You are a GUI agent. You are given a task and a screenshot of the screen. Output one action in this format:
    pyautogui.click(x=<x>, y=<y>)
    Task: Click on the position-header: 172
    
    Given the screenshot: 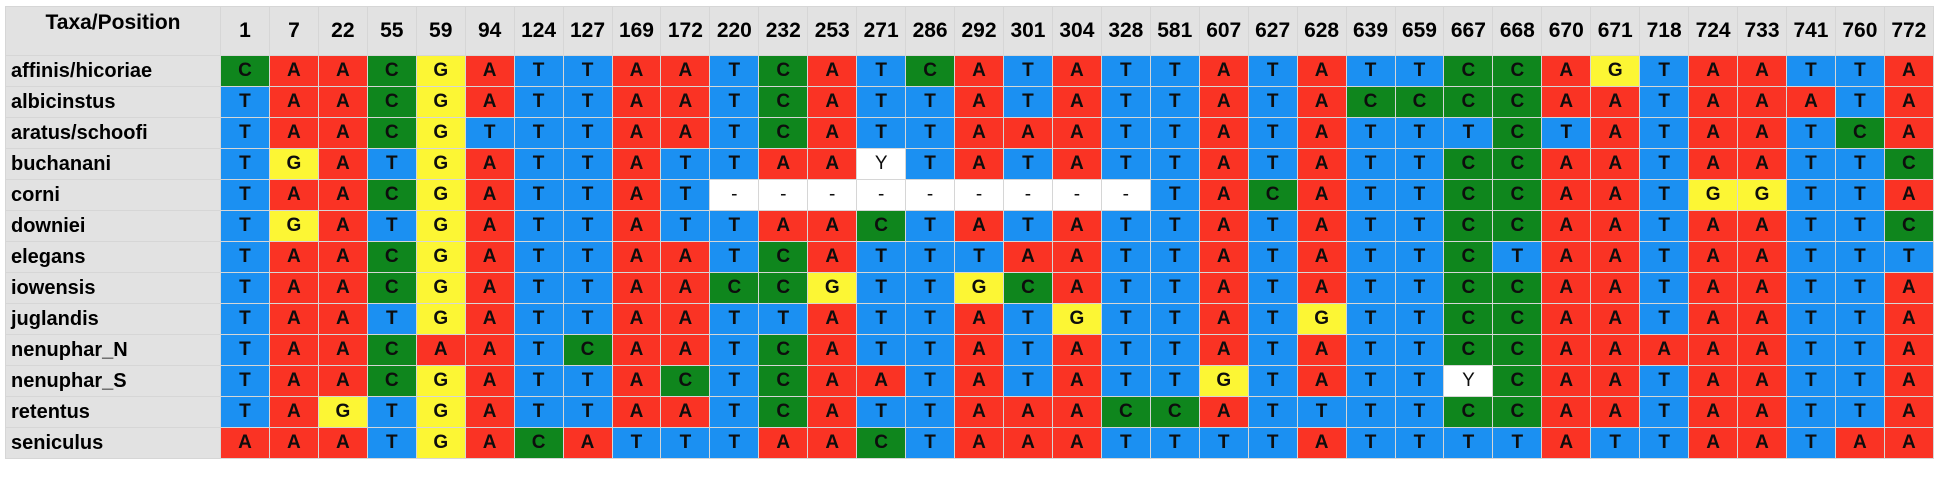 What is the action you would take?
    pyautogui.click(x=685, y=31)
    